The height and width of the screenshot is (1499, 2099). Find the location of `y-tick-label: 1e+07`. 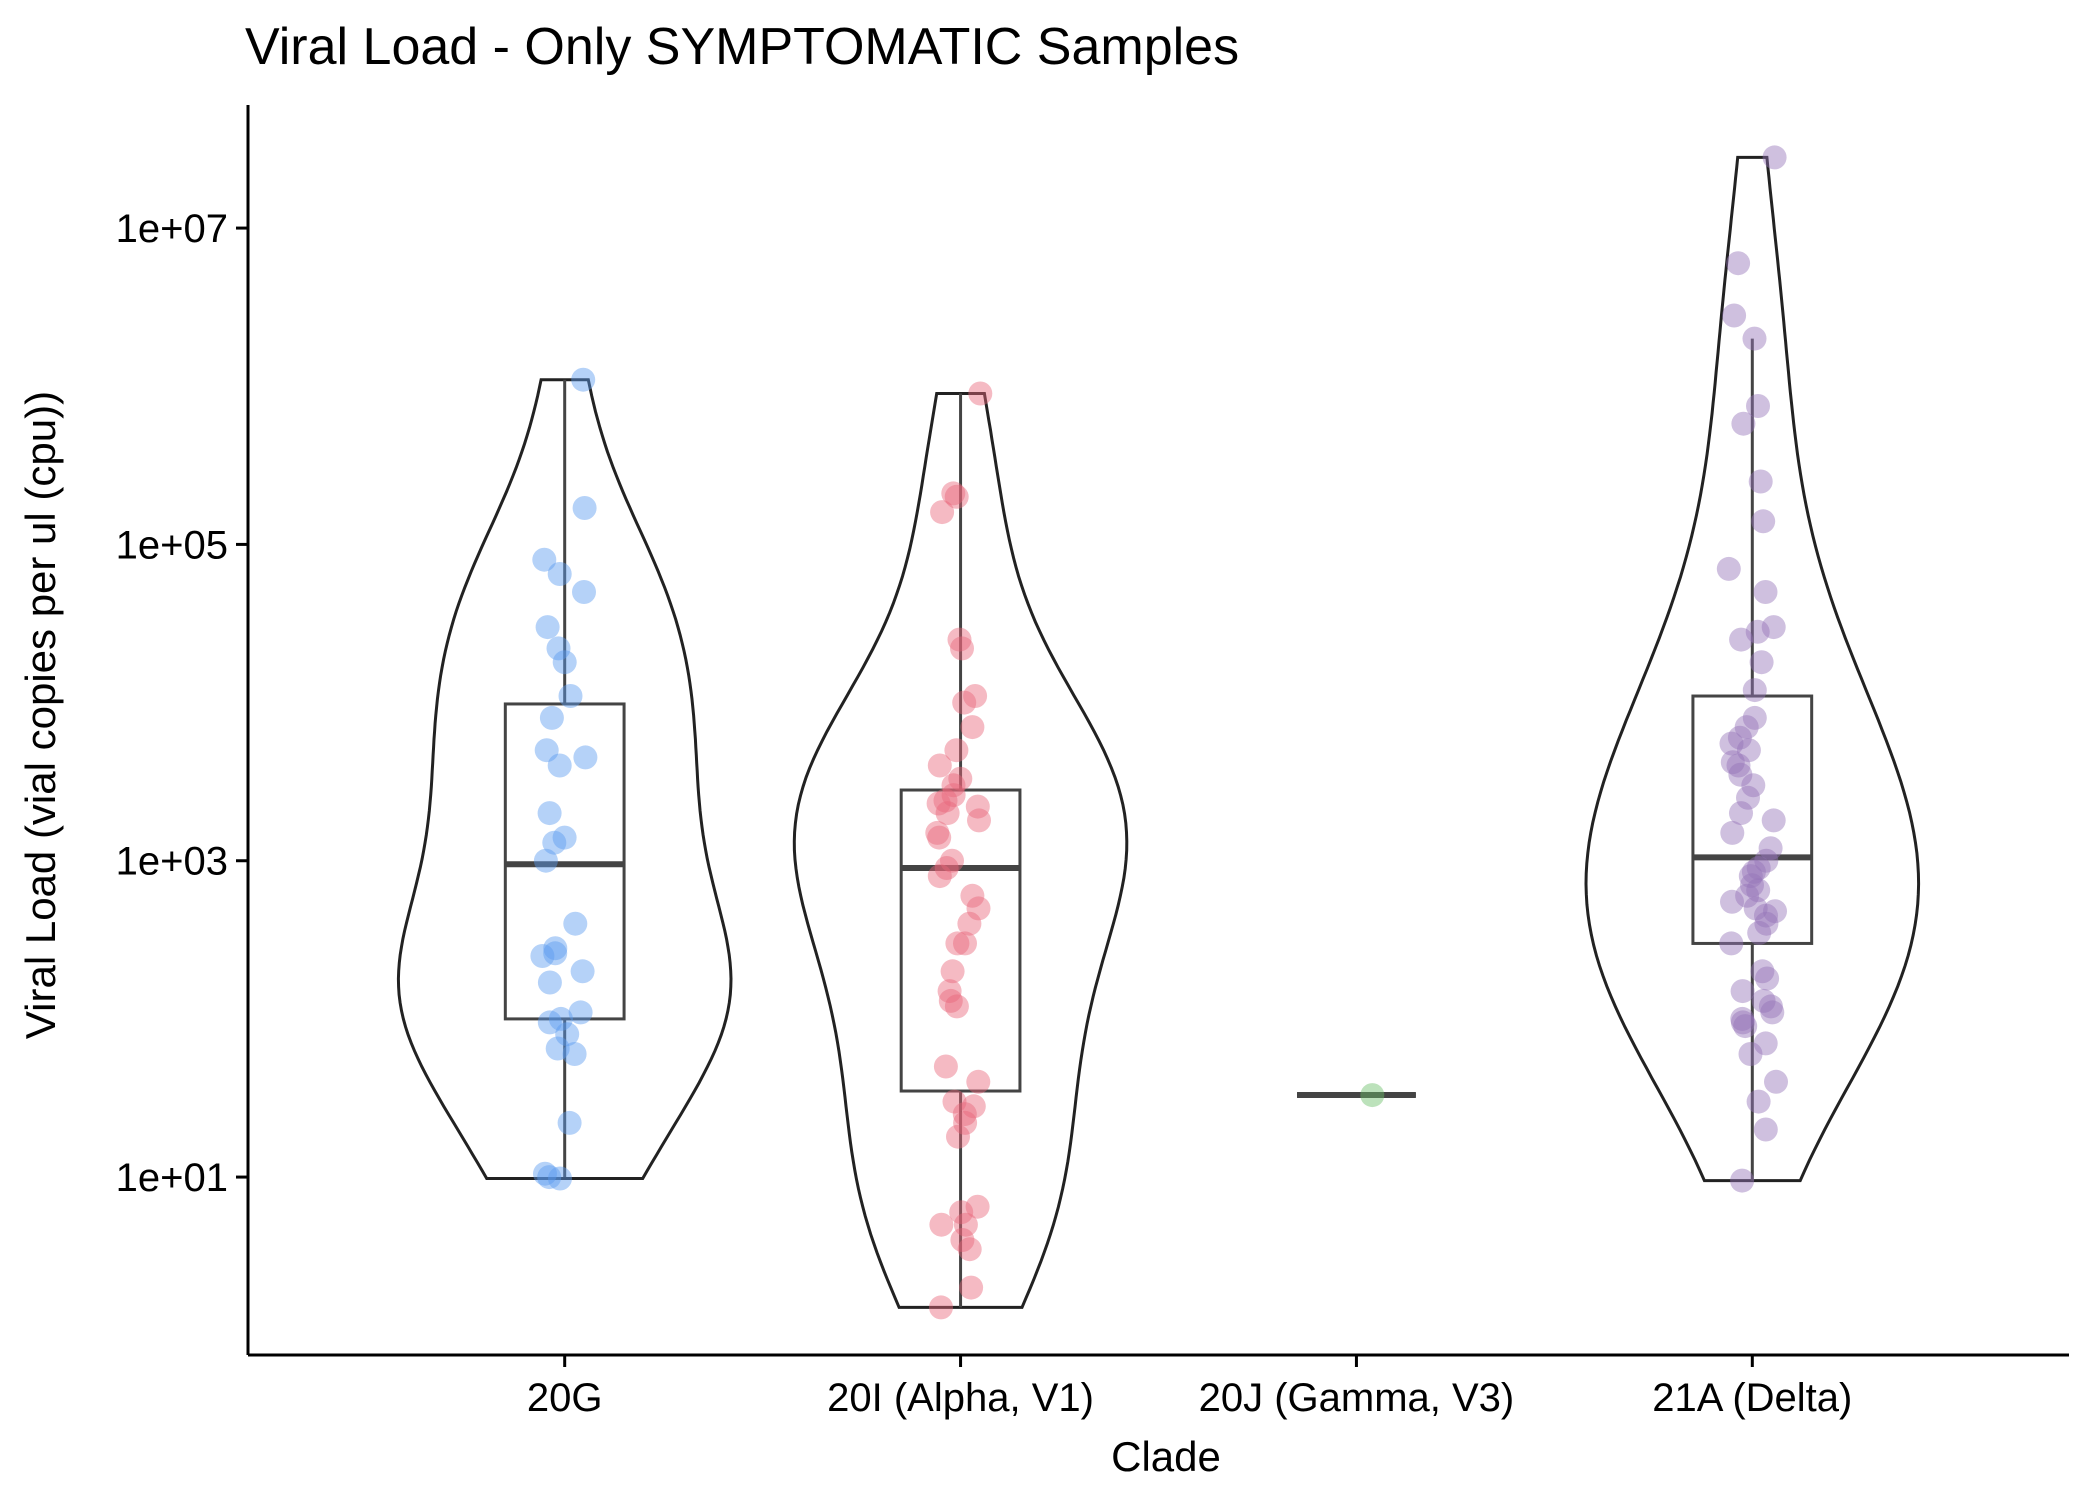

y-tick-label: 1e+07 is located at coordinates (172, 229).